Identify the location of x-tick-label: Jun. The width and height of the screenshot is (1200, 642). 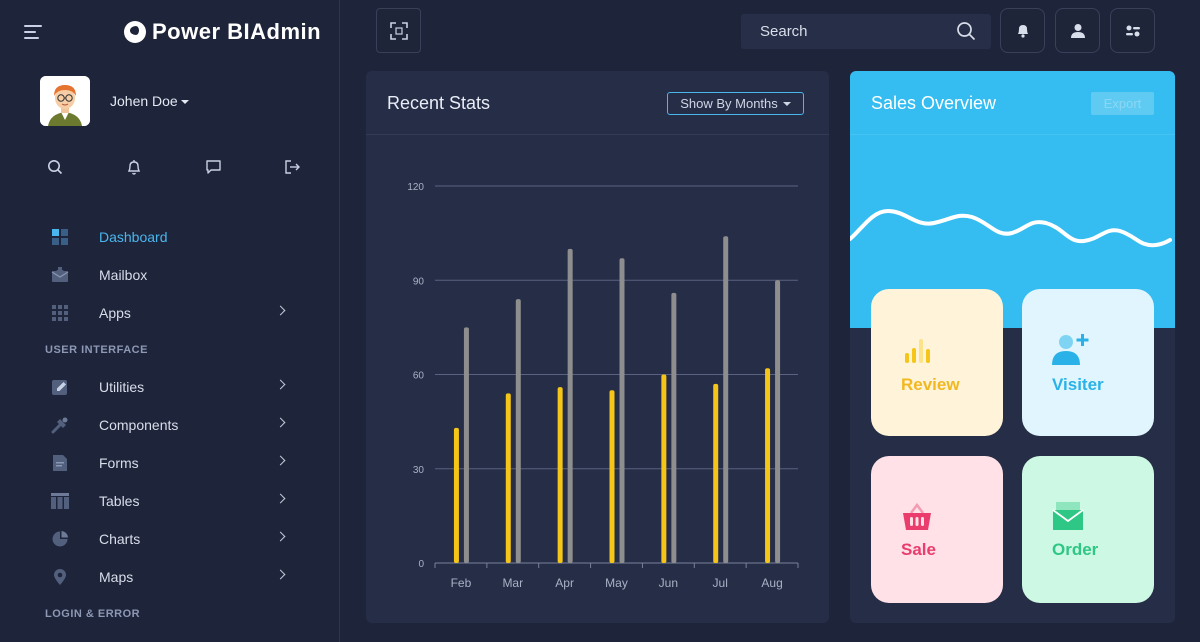
(668, 583).